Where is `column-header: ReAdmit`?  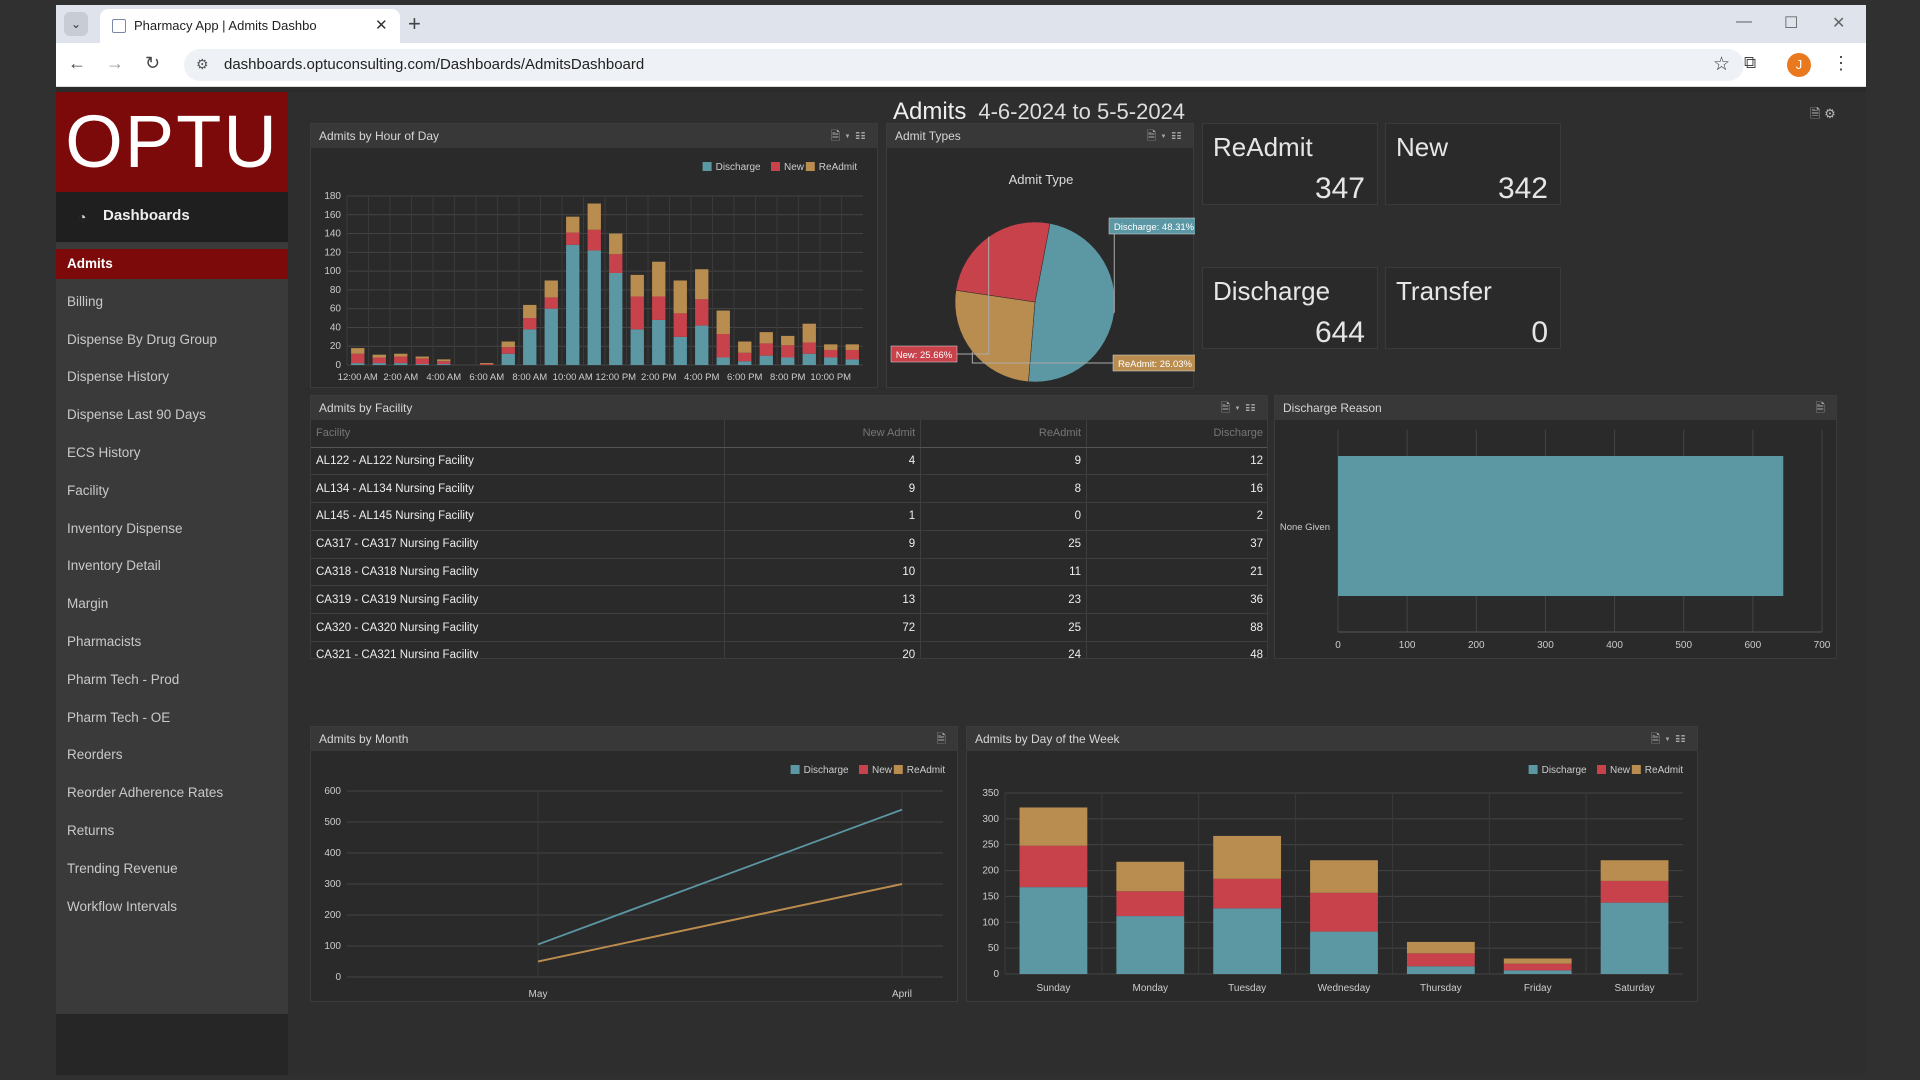
column-header: ReAdmit is located at coordinates (1004, 434).